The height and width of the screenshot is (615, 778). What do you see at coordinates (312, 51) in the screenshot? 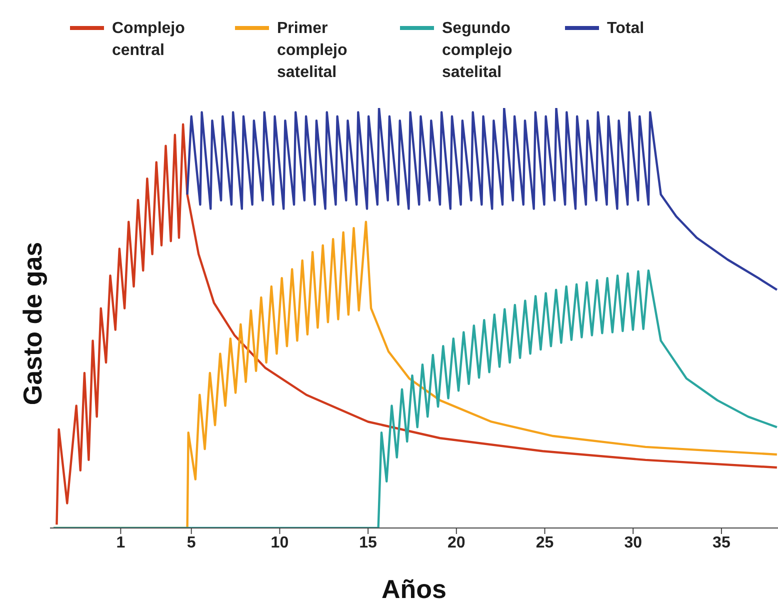
I see `legend-label: Primer complejo satelital` at bounding box center [312, 51].